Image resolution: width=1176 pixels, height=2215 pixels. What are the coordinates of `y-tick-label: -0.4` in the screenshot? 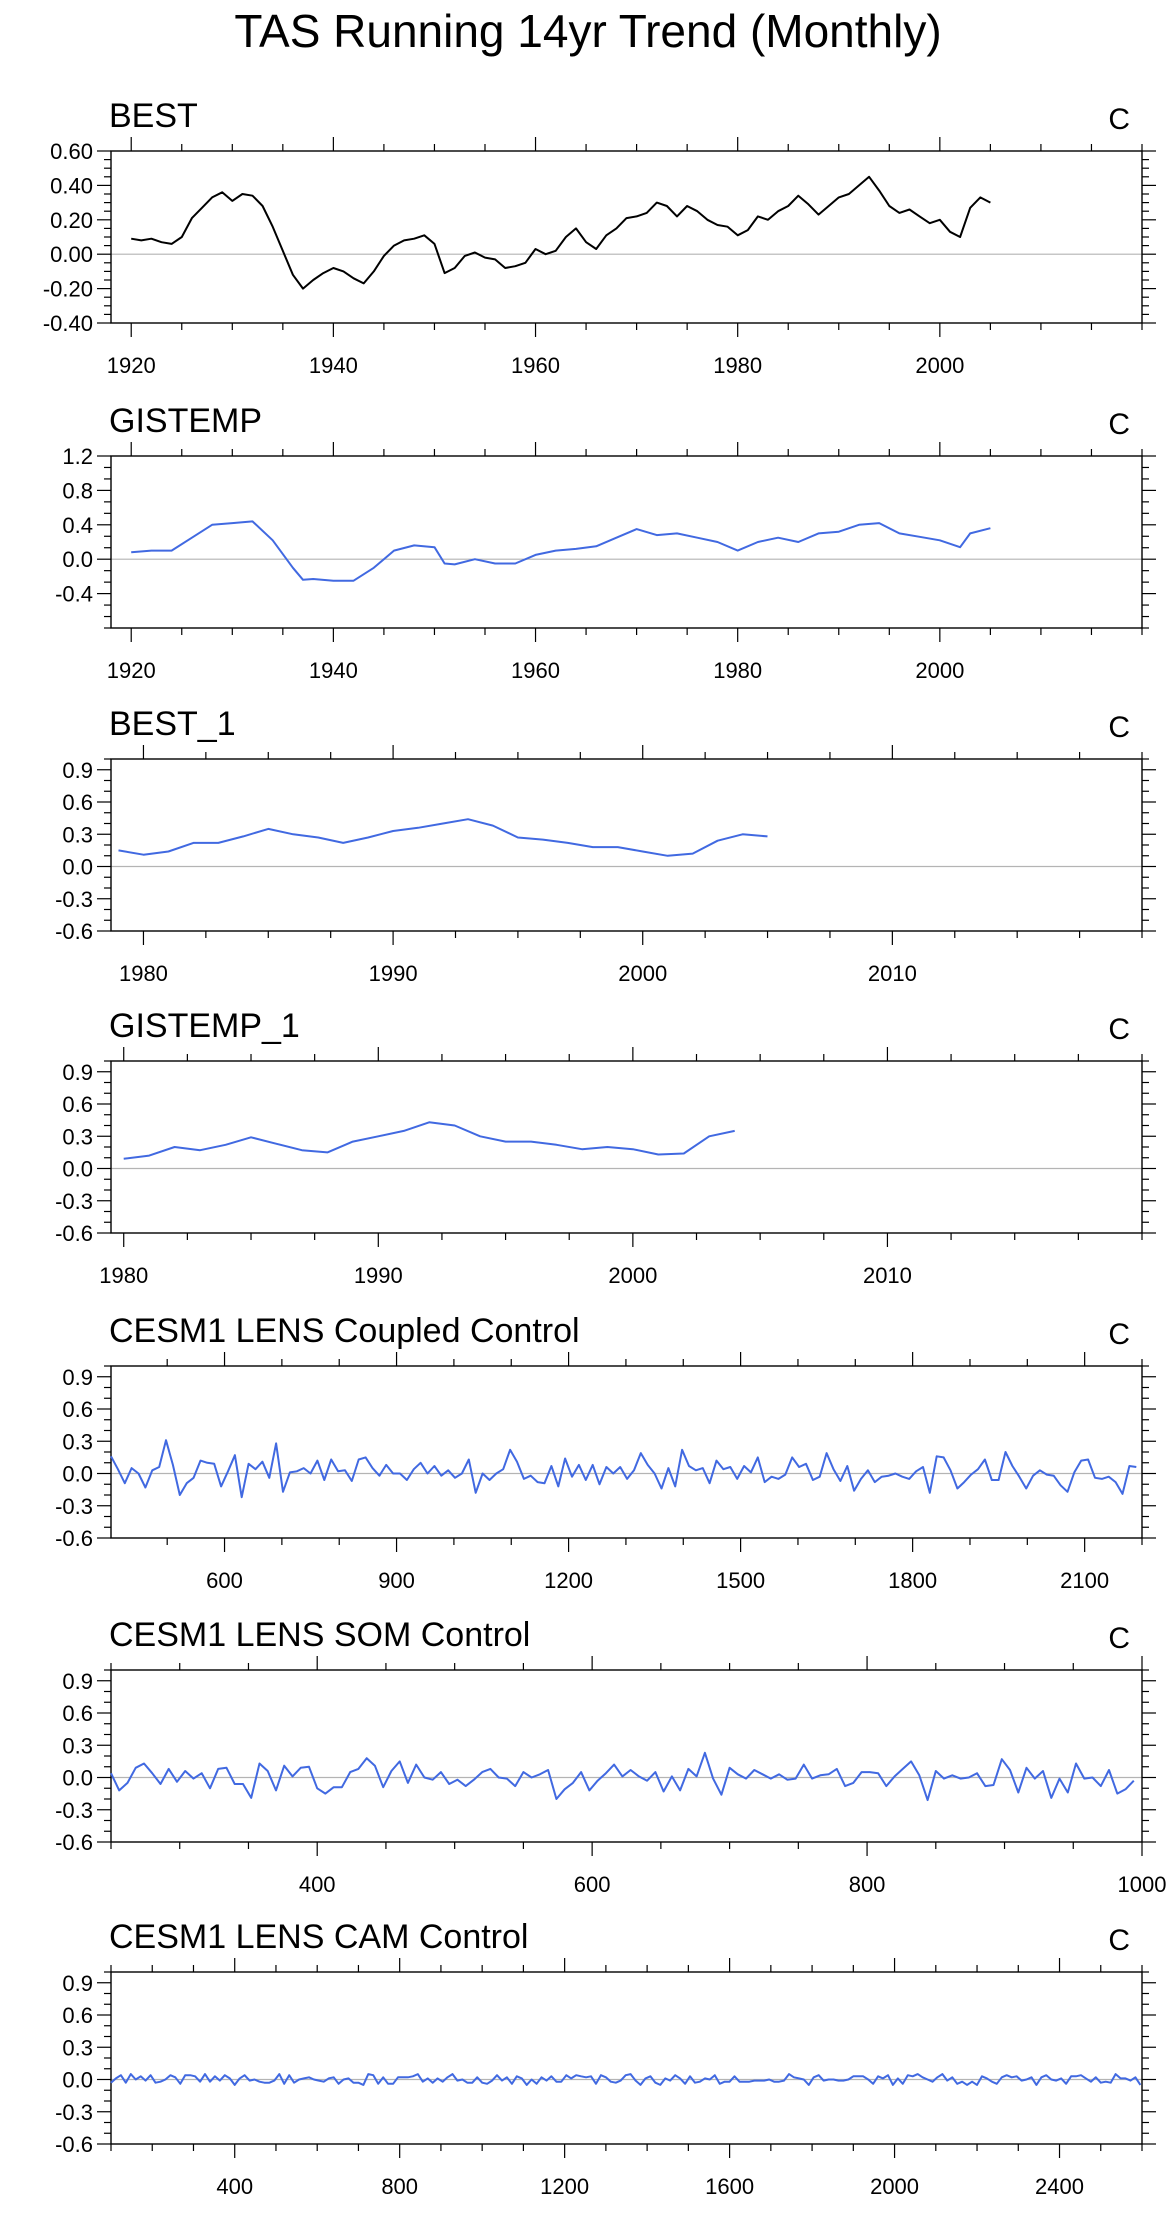 It's located at (74, 594).